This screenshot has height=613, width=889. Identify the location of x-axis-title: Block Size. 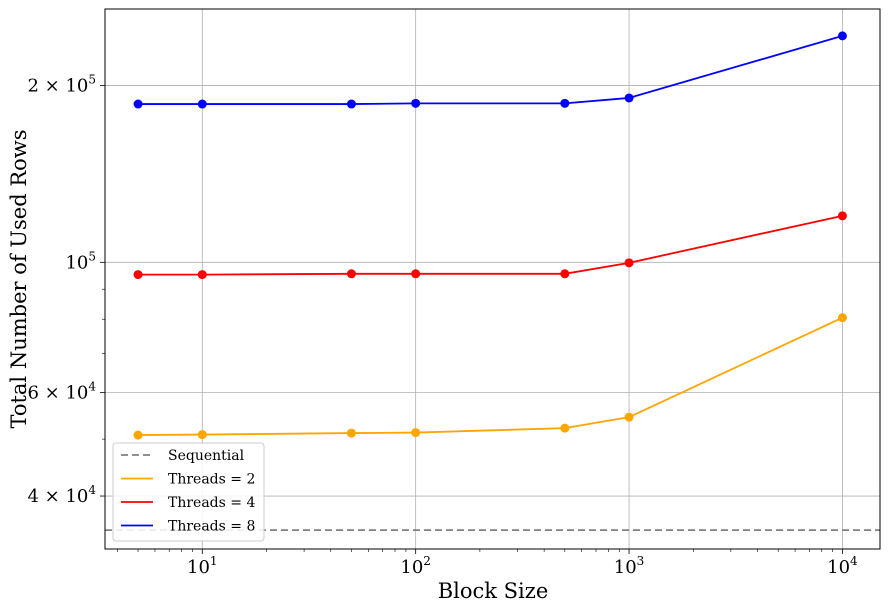
(493, 591).